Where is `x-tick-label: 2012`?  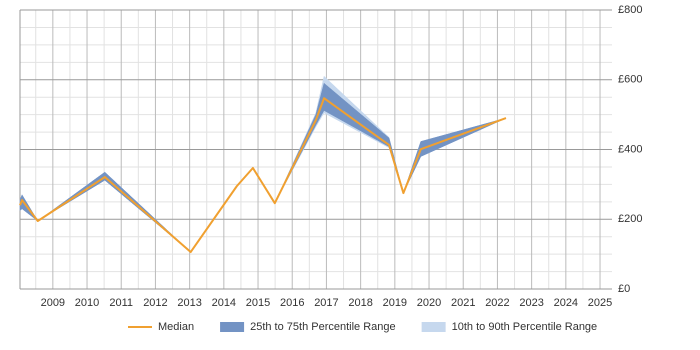
x-tick-label: 2012 is located at coordinates (155, 303).